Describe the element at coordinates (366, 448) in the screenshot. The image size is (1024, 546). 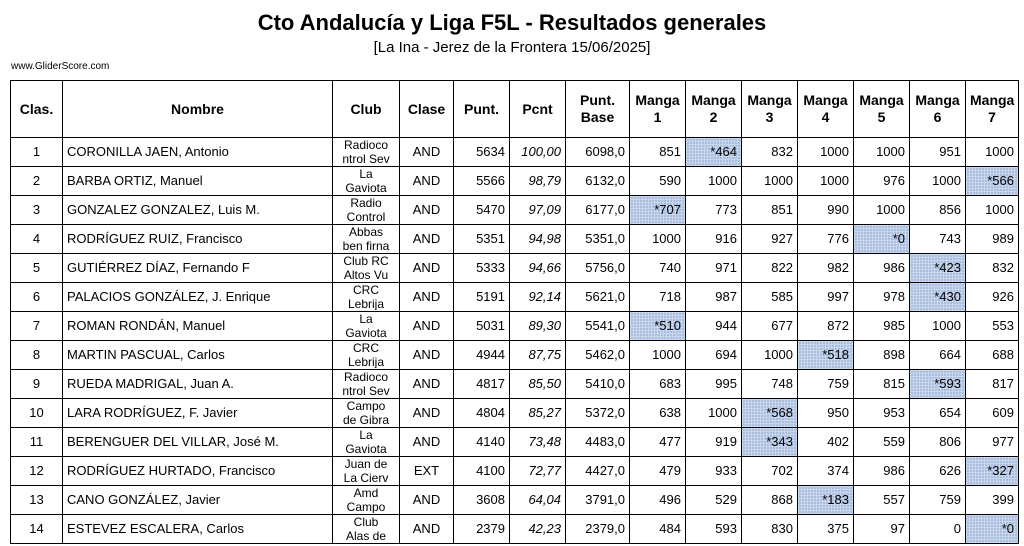
I see `club-name-line2: Gaviota` at that location.